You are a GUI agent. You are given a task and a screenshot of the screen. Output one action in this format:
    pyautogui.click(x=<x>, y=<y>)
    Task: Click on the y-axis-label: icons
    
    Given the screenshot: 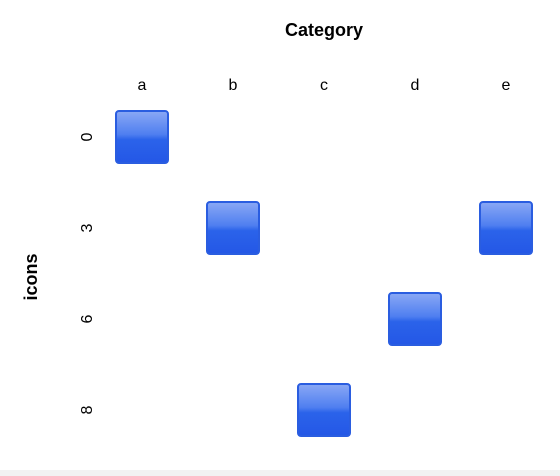 What is the action you would take?
    pyautogui.click(x=31, y=276)
    